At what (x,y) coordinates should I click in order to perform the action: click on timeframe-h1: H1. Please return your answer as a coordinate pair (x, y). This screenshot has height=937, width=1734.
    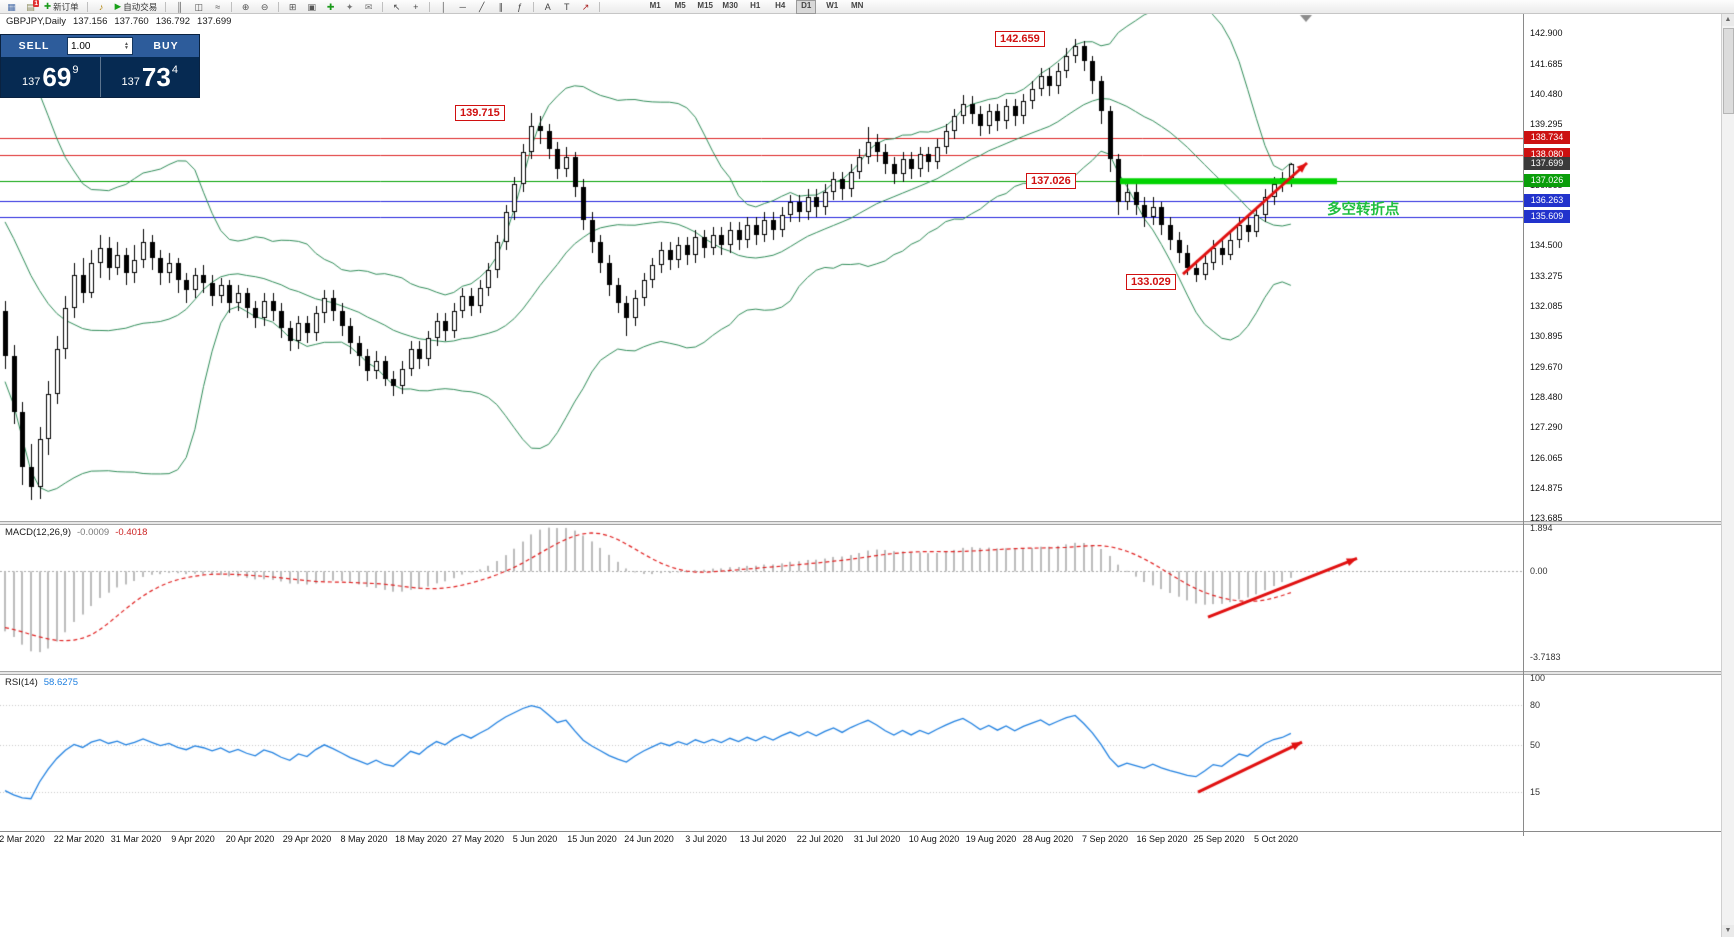
    Looking at the image, I should click on (755, 5).